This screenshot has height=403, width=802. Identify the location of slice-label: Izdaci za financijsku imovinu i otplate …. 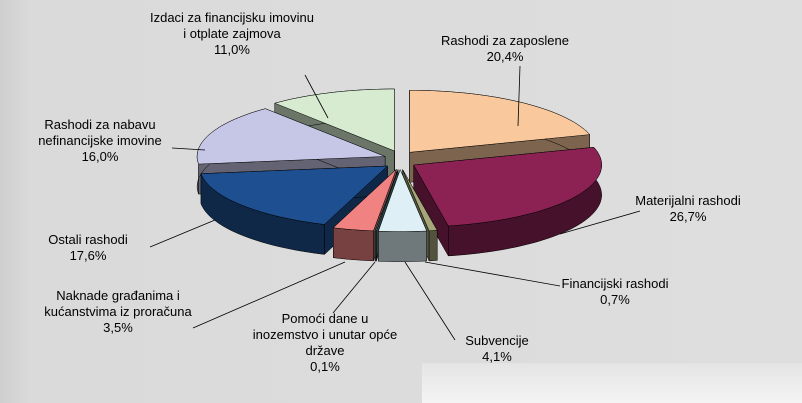
(232, 34).